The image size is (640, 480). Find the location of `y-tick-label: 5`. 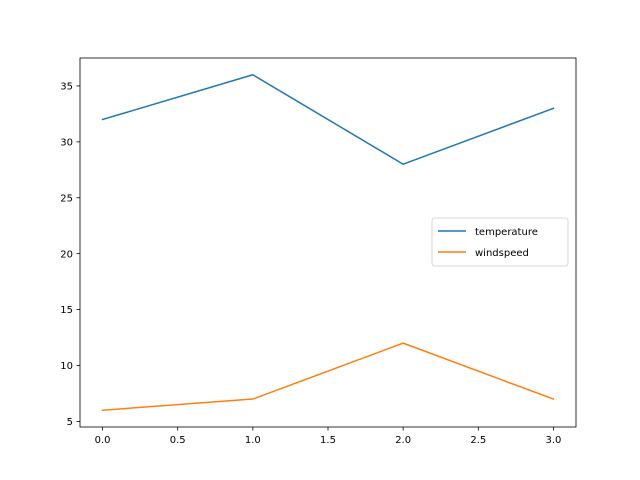

y-tick-label: 5 is located at coordinates (70, 422).